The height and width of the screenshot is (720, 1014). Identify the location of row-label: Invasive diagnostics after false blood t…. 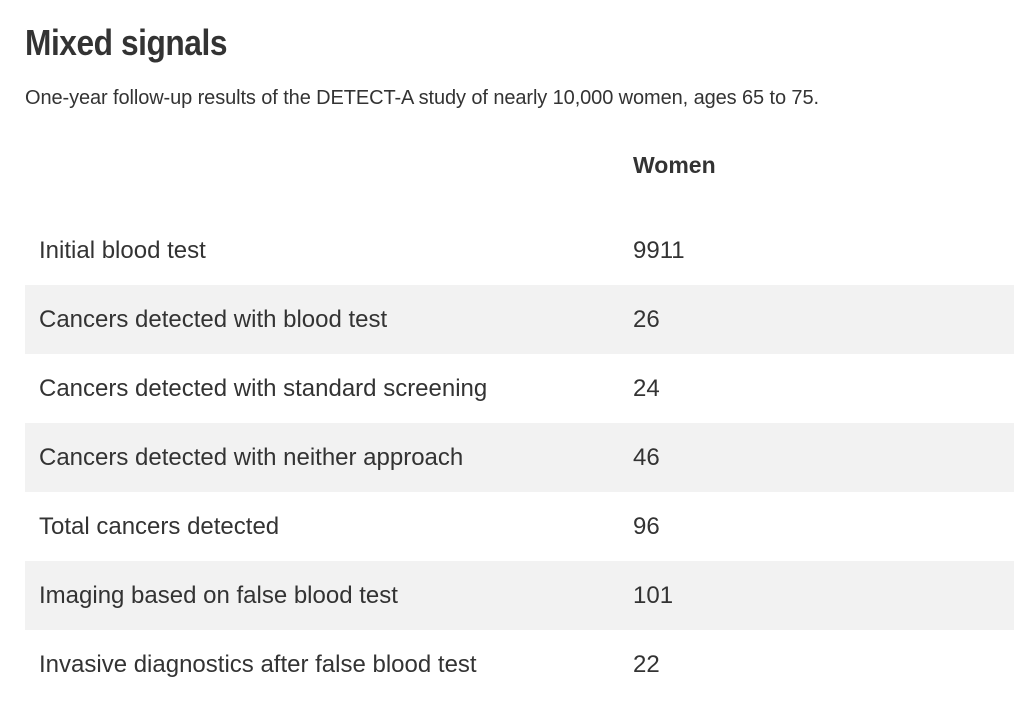
(258, 664).